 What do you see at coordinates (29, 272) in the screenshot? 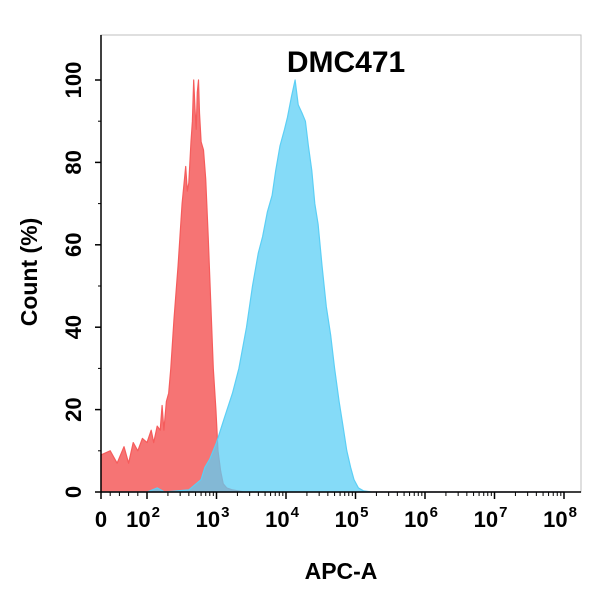
I see `y-axis-label: Count (%)` at bounding box center [29, 272].